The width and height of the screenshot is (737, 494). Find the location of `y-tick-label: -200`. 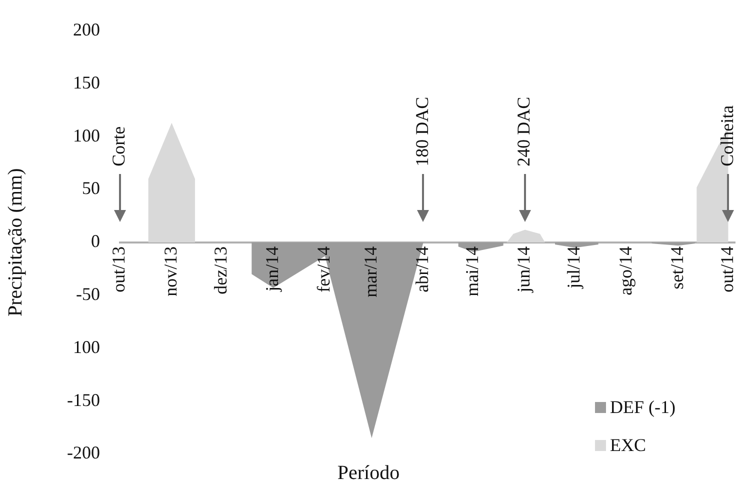

y-tick-label: -200 is located at coordinates (83, 452).